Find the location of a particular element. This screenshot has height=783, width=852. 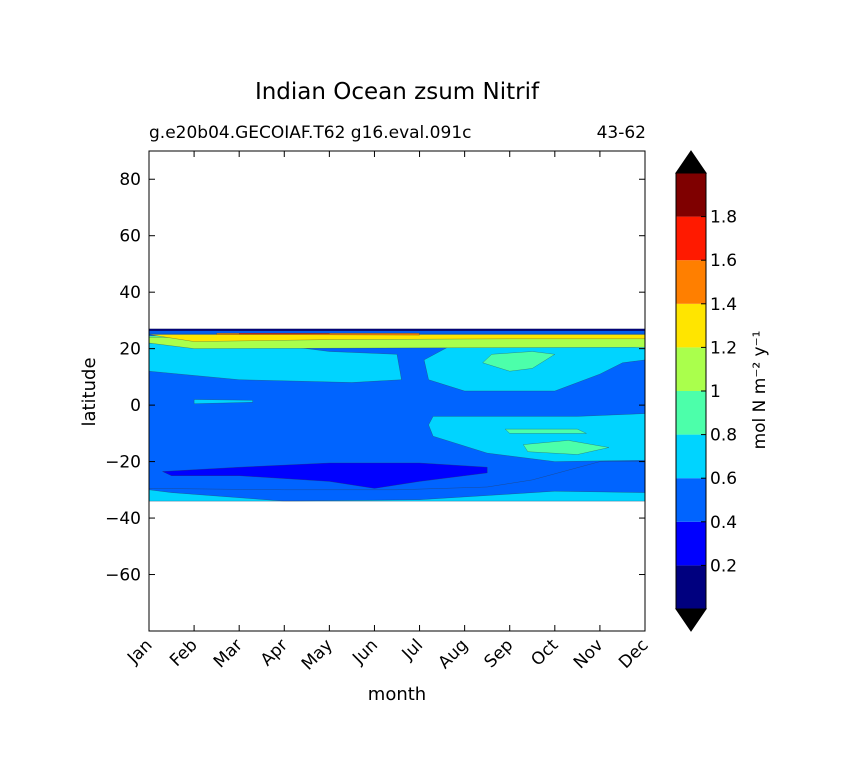

contour-region-band-below-minus30 is located at coordinates (397, 495).